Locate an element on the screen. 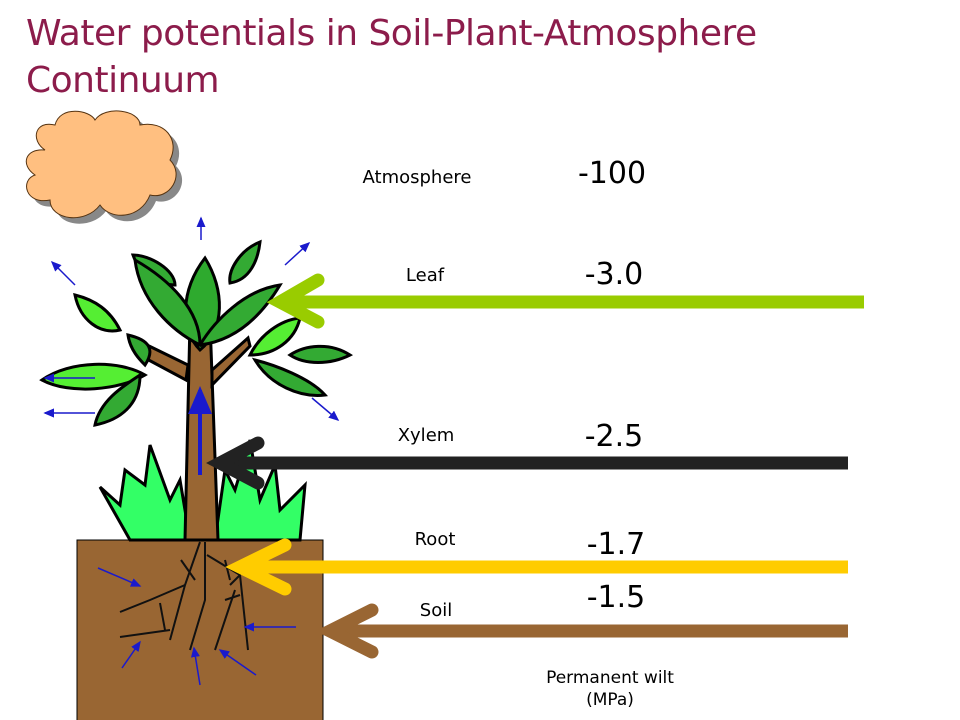  value-xylem: -2.5 is located at coordinates (614, 436).